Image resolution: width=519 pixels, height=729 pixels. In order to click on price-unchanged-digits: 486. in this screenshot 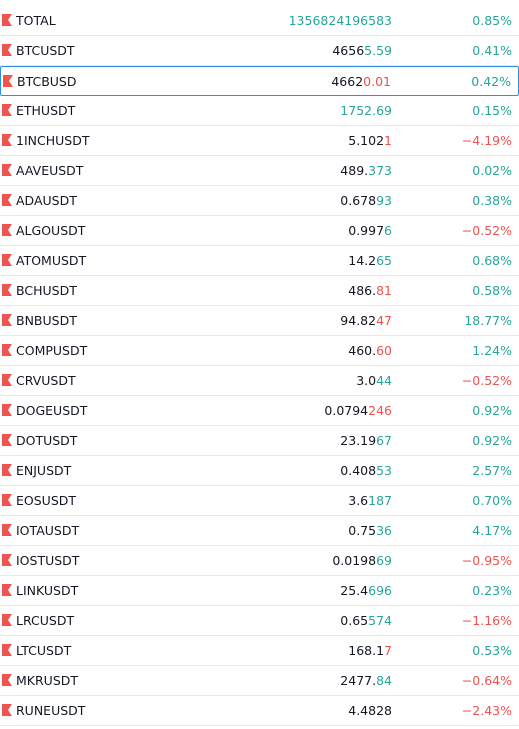, I will do `click(362, 290)`.